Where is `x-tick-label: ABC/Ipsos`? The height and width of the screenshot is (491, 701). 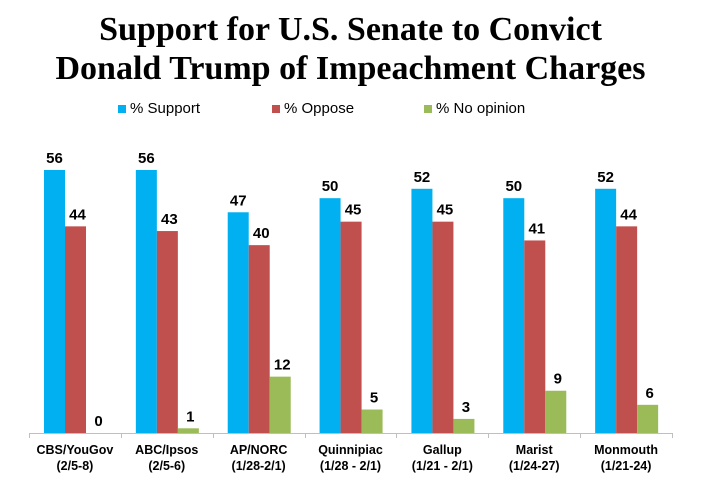
x-tick-label: ABC/Ipsos is located at coordinates (166, 450).